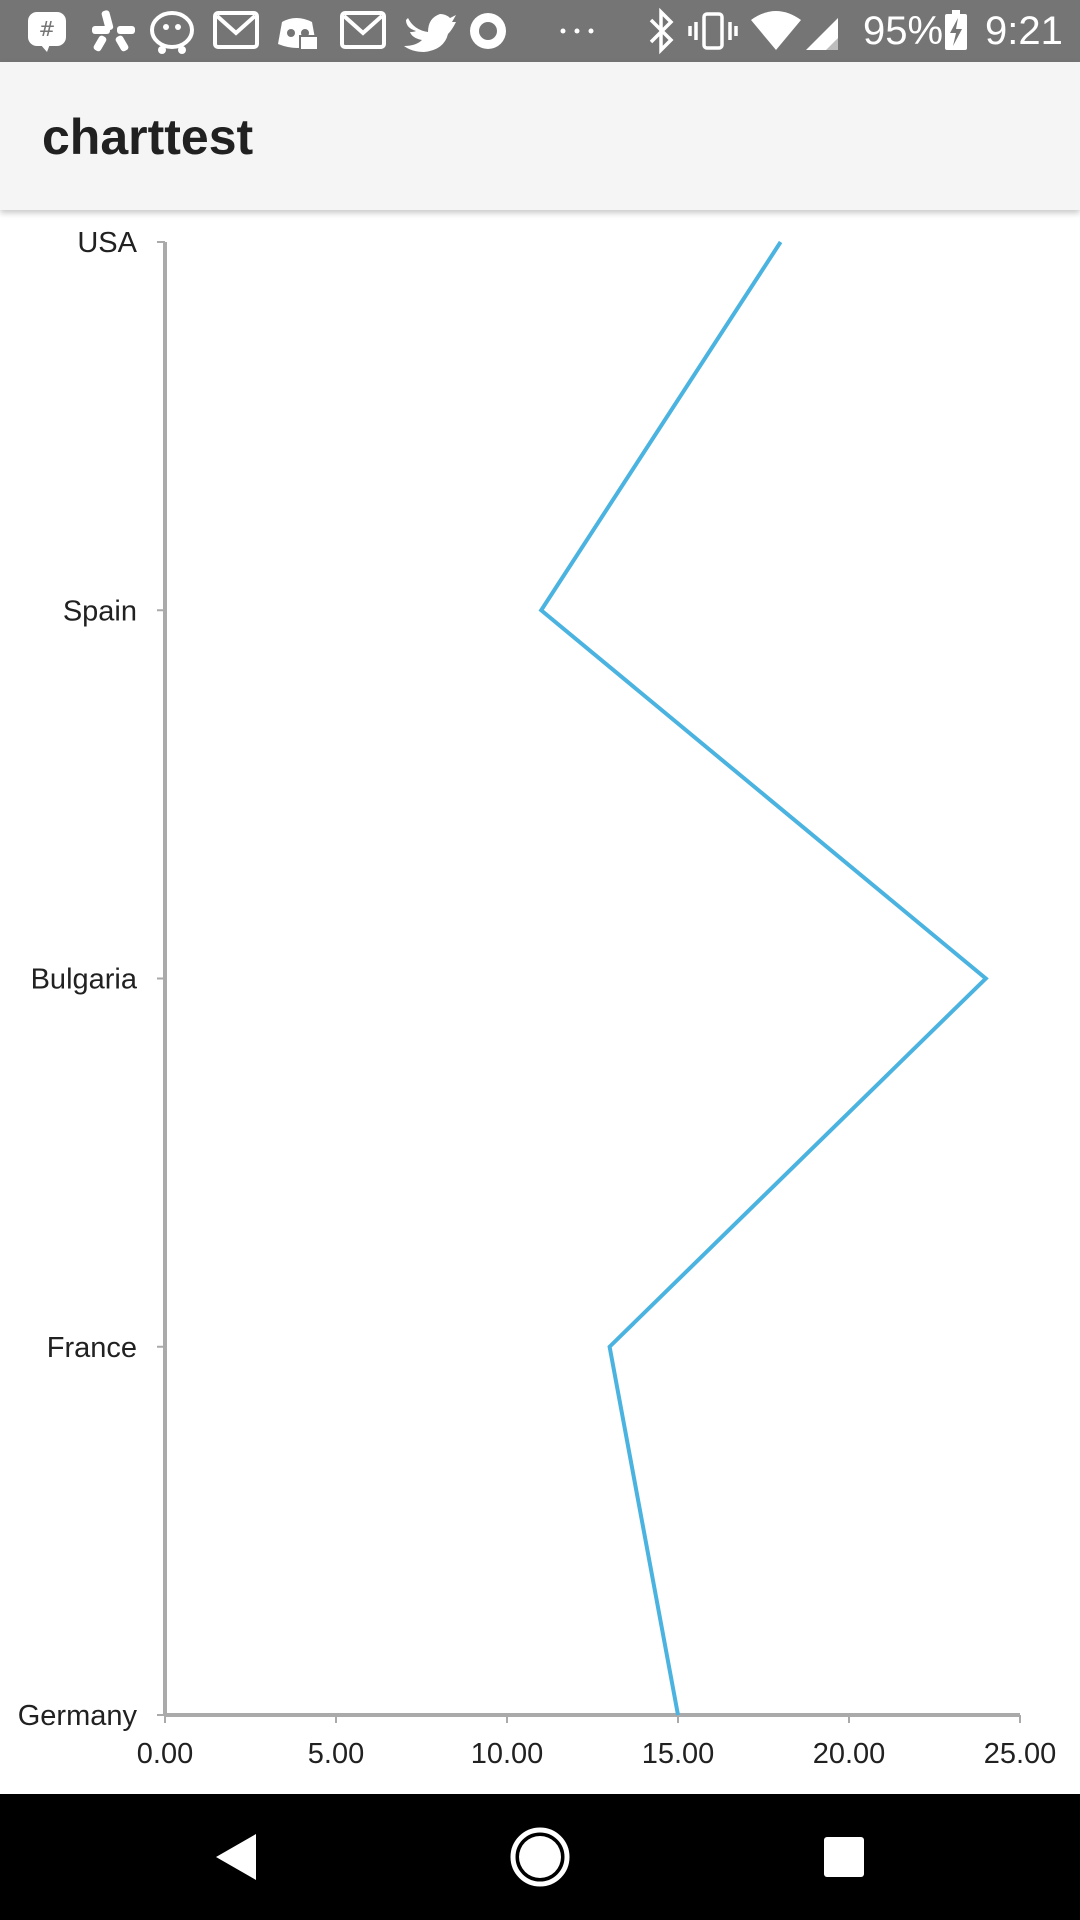  Describe the element at coordinates (597, 1741) in the screenshot. I see `x-axis: 0.00 5.00 10.00 15.00 20.00 25.00` at that location.